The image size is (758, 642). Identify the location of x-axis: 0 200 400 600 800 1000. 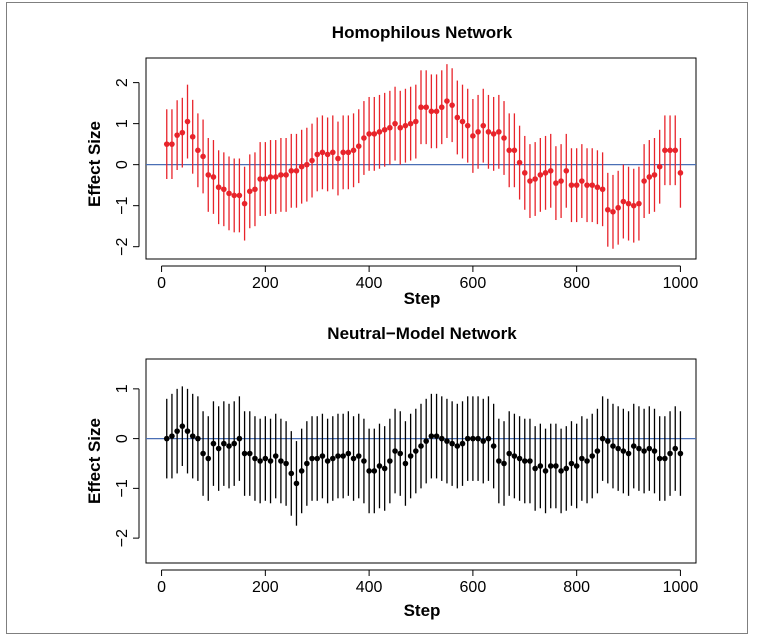
(428, 278).